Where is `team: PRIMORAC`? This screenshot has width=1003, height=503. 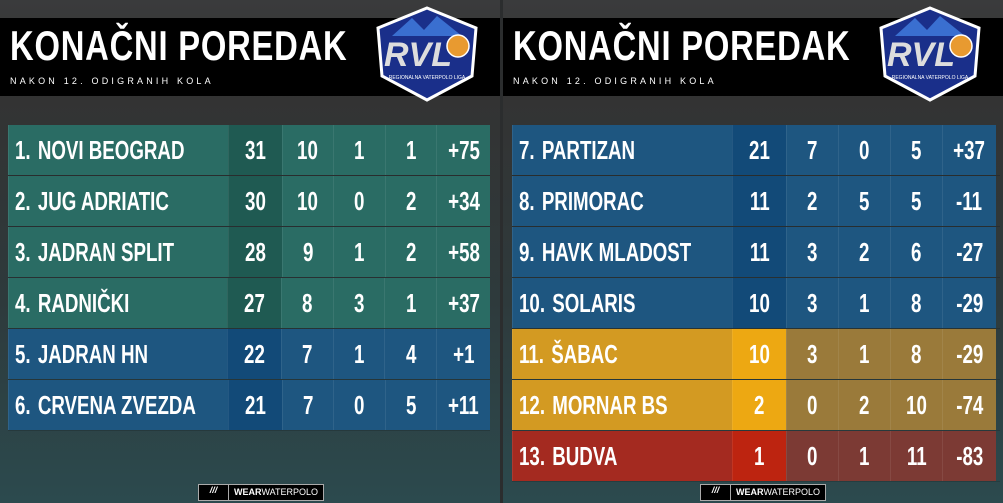 team: PRIMORAC is located at coordinates (592, 200).